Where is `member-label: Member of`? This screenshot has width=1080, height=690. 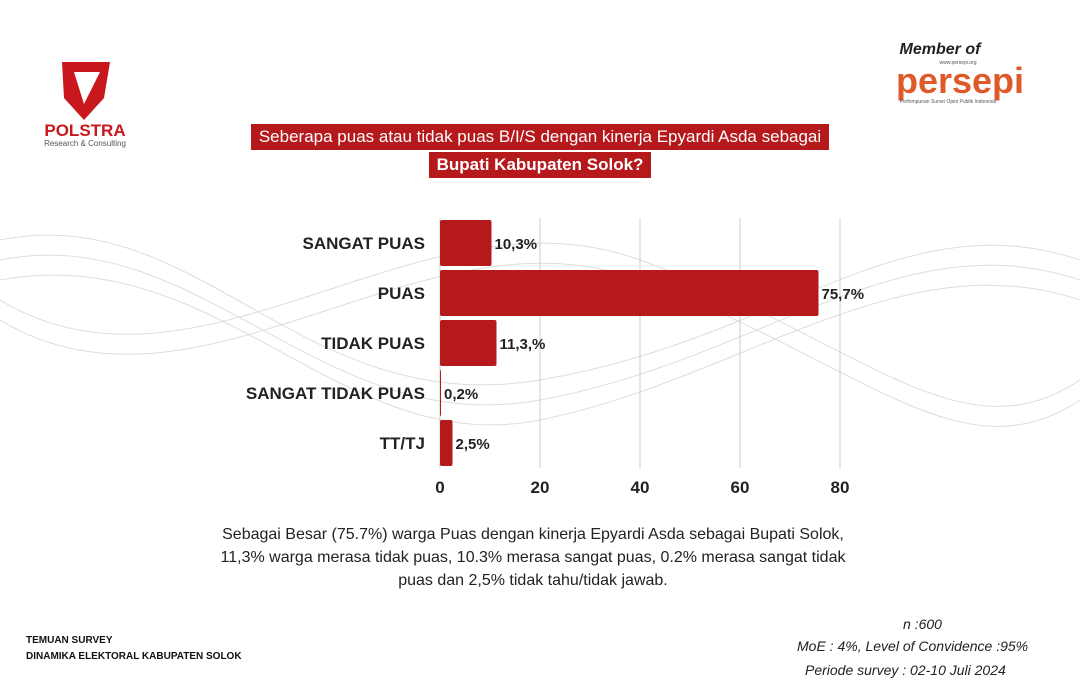 member-label: Member of is located at coordinates (941, 49).